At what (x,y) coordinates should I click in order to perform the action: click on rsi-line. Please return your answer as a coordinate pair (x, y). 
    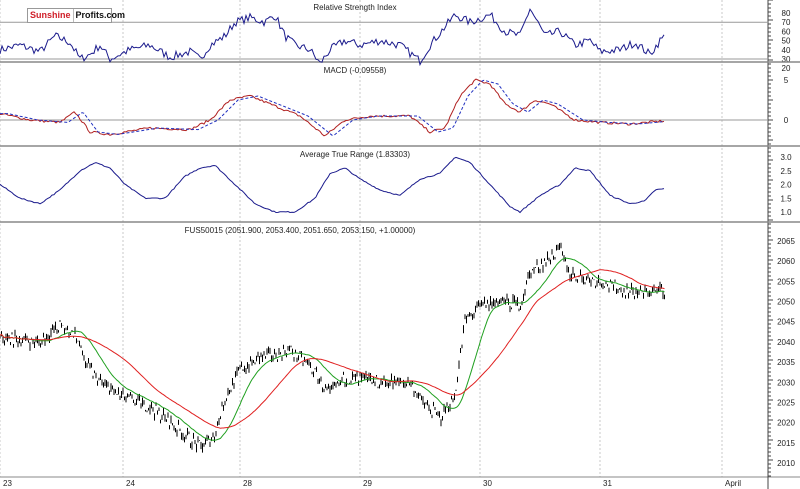
    Looking at the image, I should click on (332, 37).